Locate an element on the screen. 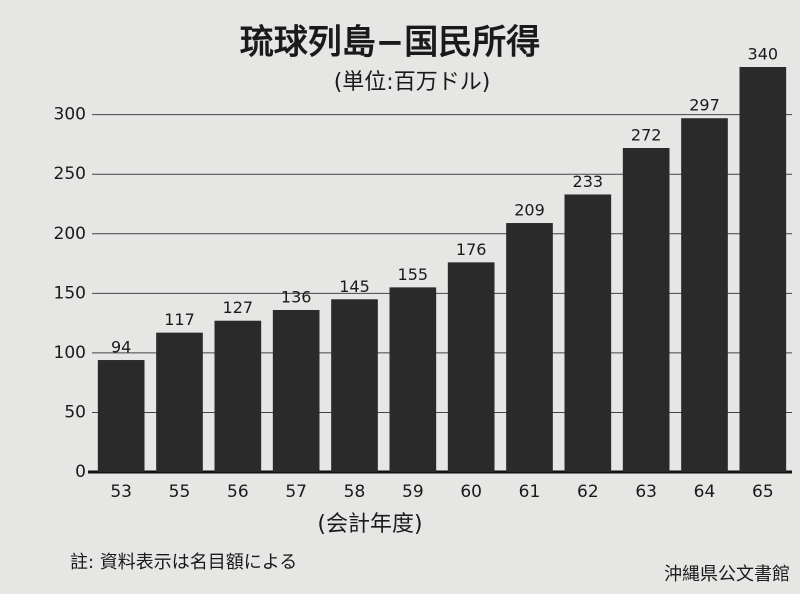  value-label: 233 is located at coordinates (588, 181).